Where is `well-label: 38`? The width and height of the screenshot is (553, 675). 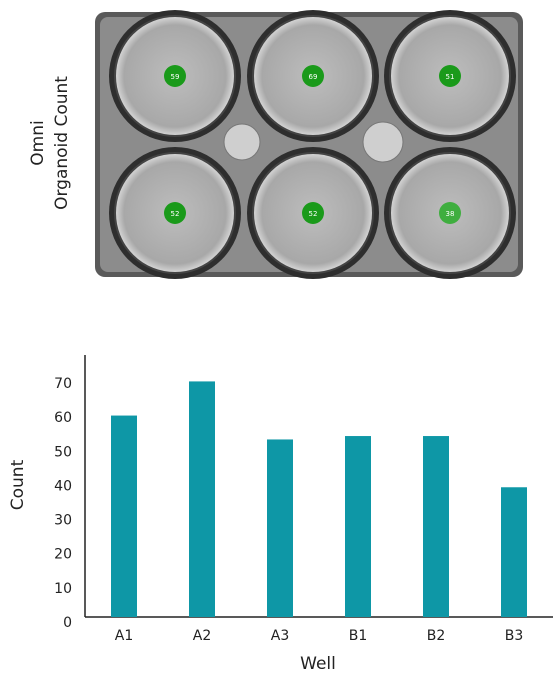 well-label: 38 is located at coordinates (450, 214).